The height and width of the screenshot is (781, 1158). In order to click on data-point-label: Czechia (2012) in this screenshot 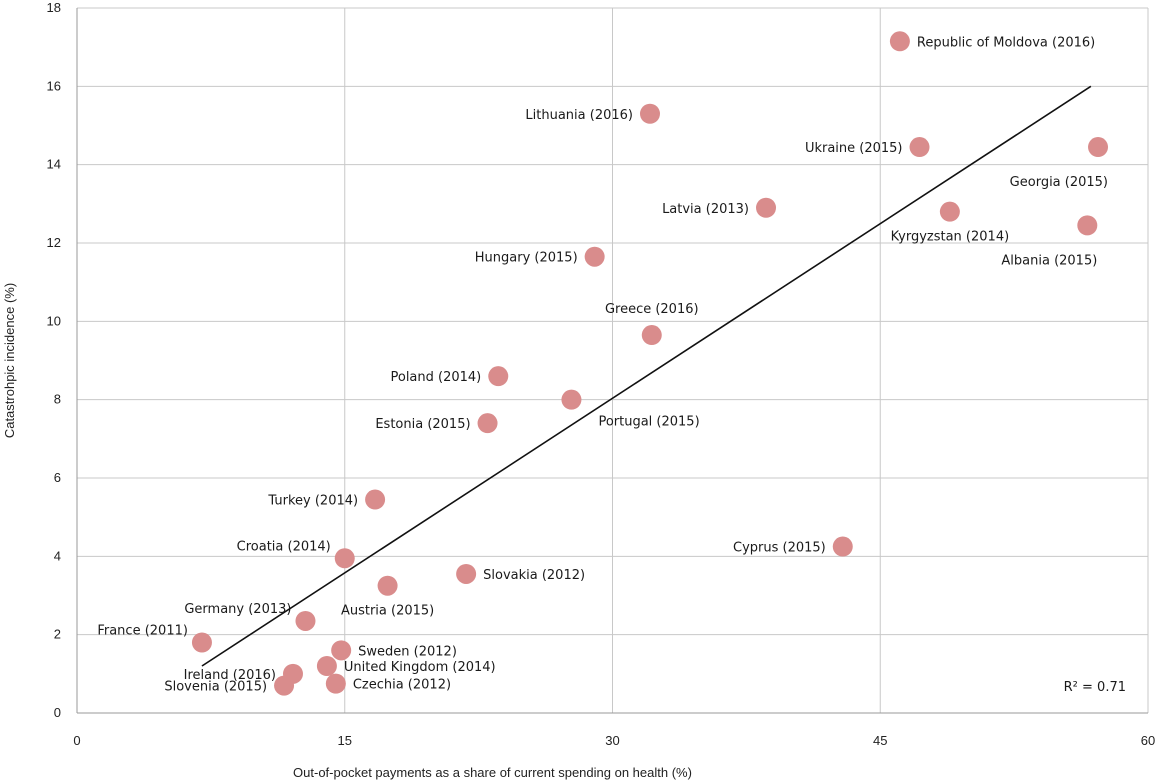, I will do `click(402, 685)`.